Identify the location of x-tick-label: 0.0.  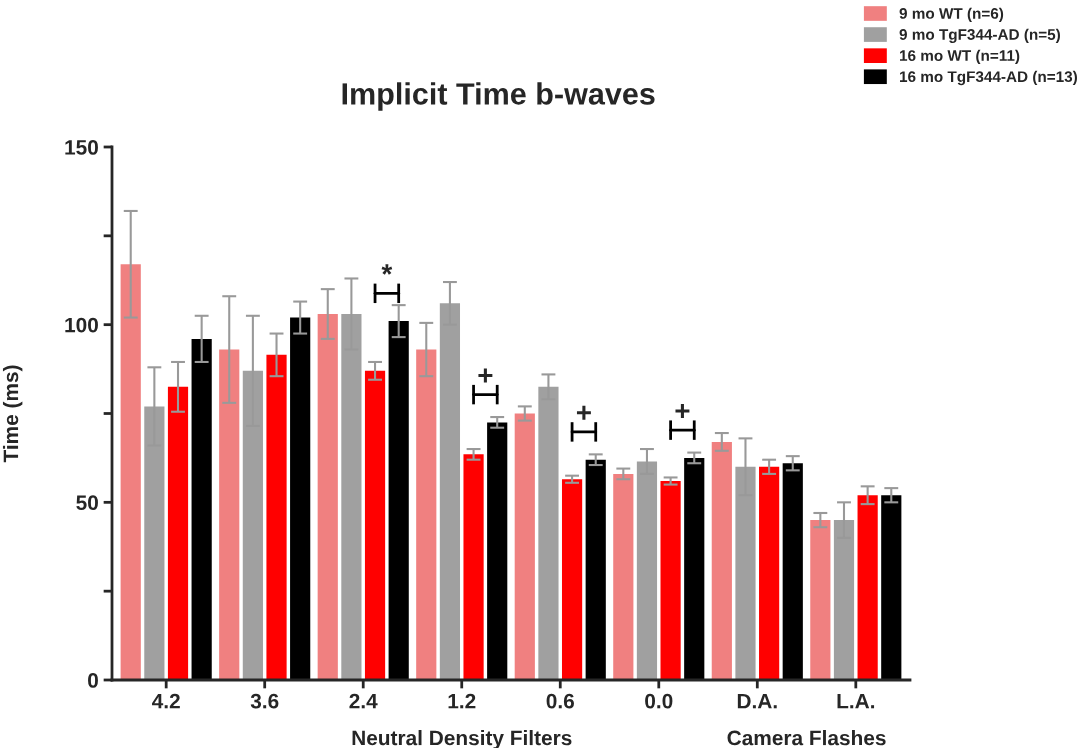
(659, 701).